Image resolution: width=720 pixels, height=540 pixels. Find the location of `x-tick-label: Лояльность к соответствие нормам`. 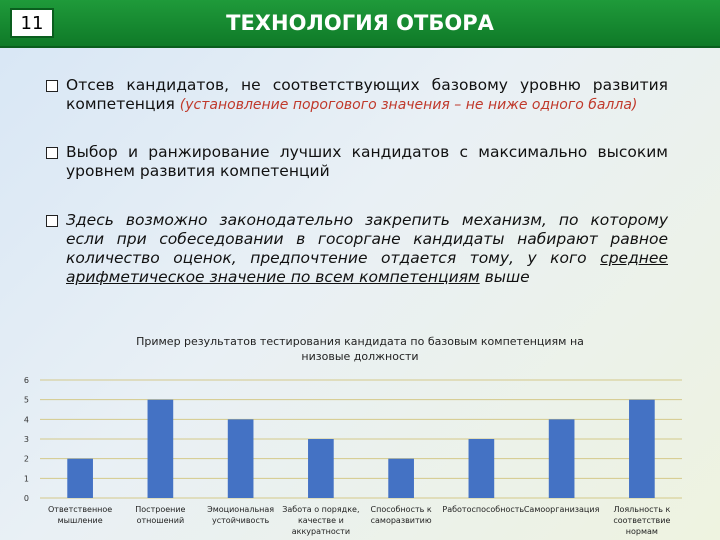

x-tick-label: Лояльность к соответствие нормам is located at coordinates (642, 520).